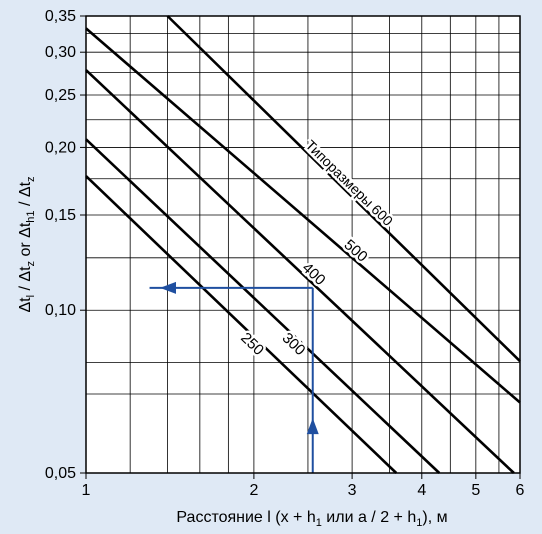 This screenshot has width=542, height=534. Describe the element at coordinates (60, 310) in the screenshot. I see `y-tick-label: 0,10` at that location.